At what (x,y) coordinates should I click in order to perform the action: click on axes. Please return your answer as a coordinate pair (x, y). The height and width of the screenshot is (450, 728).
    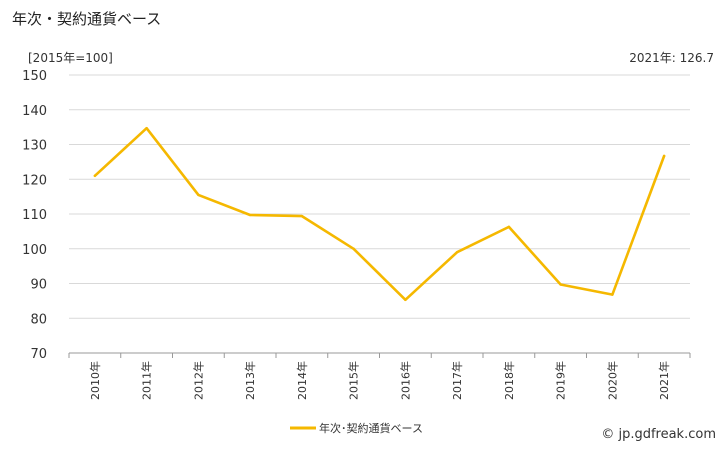
    Looking at the image, I should click on (379, 355).